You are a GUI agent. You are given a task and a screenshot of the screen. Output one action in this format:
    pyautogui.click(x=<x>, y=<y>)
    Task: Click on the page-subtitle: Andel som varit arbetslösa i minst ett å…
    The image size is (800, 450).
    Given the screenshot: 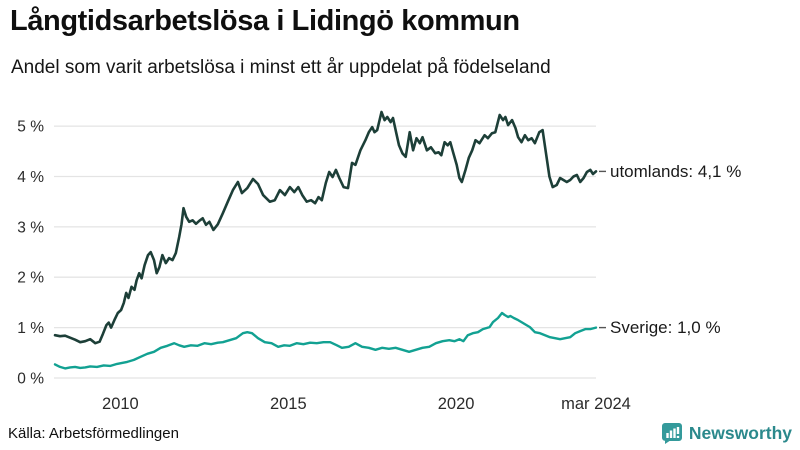 What is the action you would take?
    pyautogui.click(x=281, y=67)
    